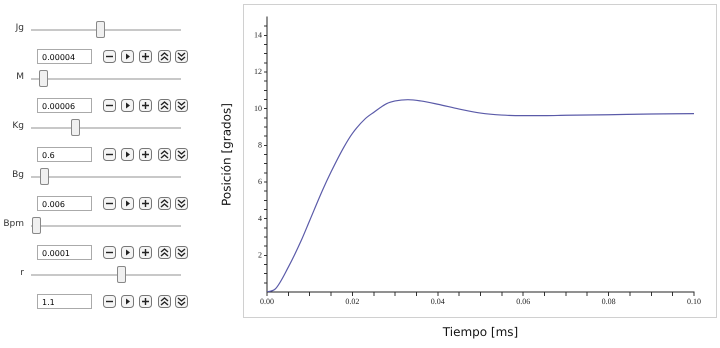 The image size is (720, 348). Describe the element at coordinates (352, 301) in the screenshot. I see `x-tick-label: 0.02` at that location.